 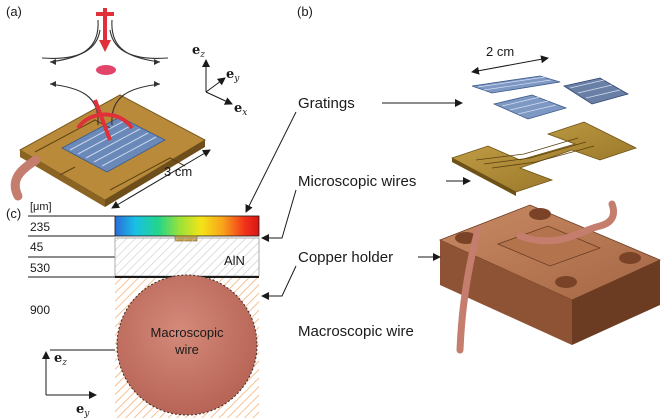 I want to click on svg-text: ex, so click(x=240, y=109).